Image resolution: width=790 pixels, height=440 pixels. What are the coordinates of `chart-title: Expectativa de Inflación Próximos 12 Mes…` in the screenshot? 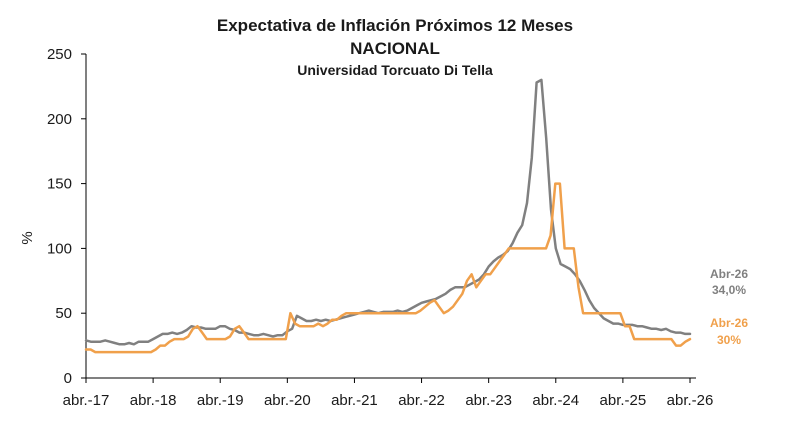 It's located at (395, 25).